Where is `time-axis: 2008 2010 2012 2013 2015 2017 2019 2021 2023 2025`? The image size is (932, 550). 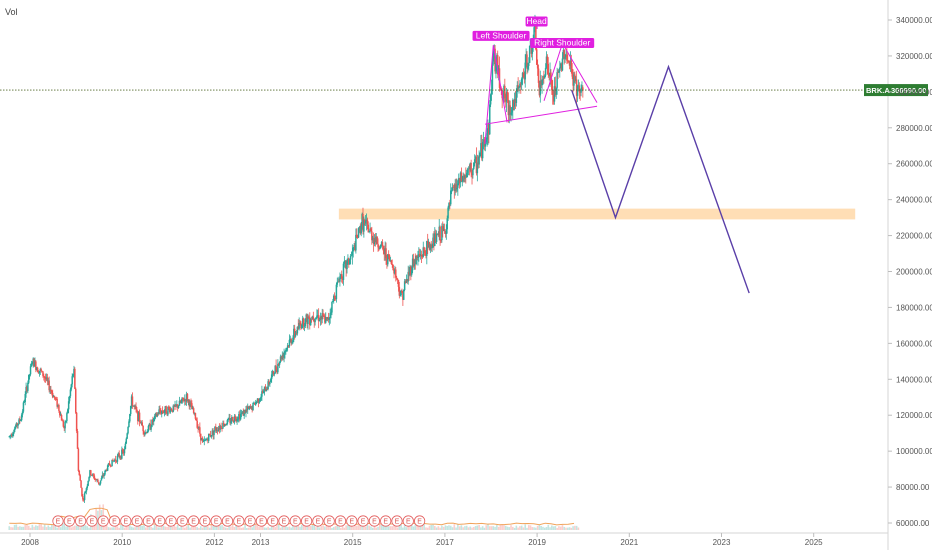
time-axis: 2008 2010 2012 2013 2015 2017 2019 2021 2023 2025 is located at coordinates (422, 540).